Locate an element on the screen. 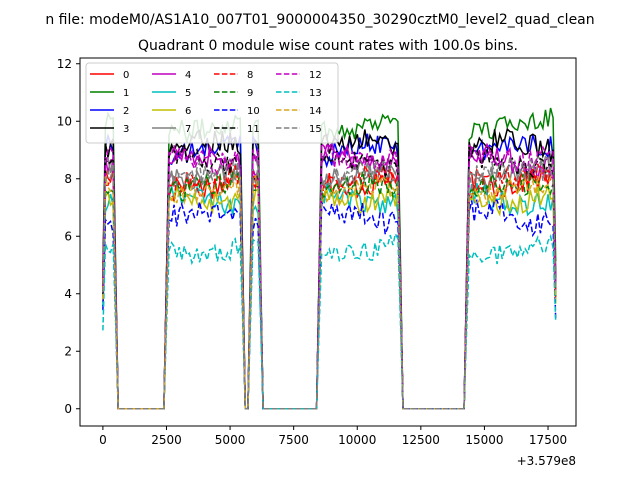 This screenshot has height=480, width=640. x-tick-label: 12500 is located at coordinates (421, 440).